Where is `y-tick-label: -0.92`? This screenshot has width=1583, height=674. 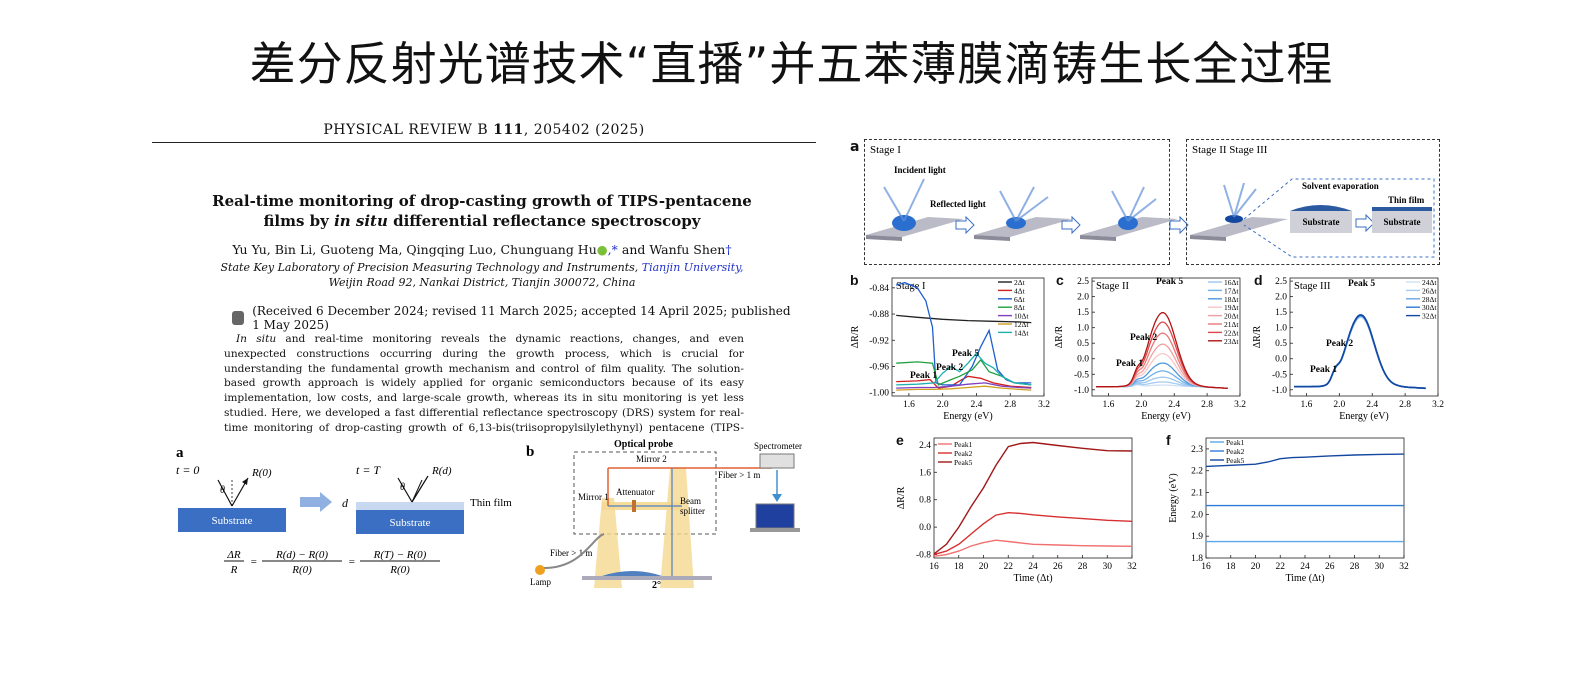 y-tick-label: -0.92 is located at coordinates (879, 341).